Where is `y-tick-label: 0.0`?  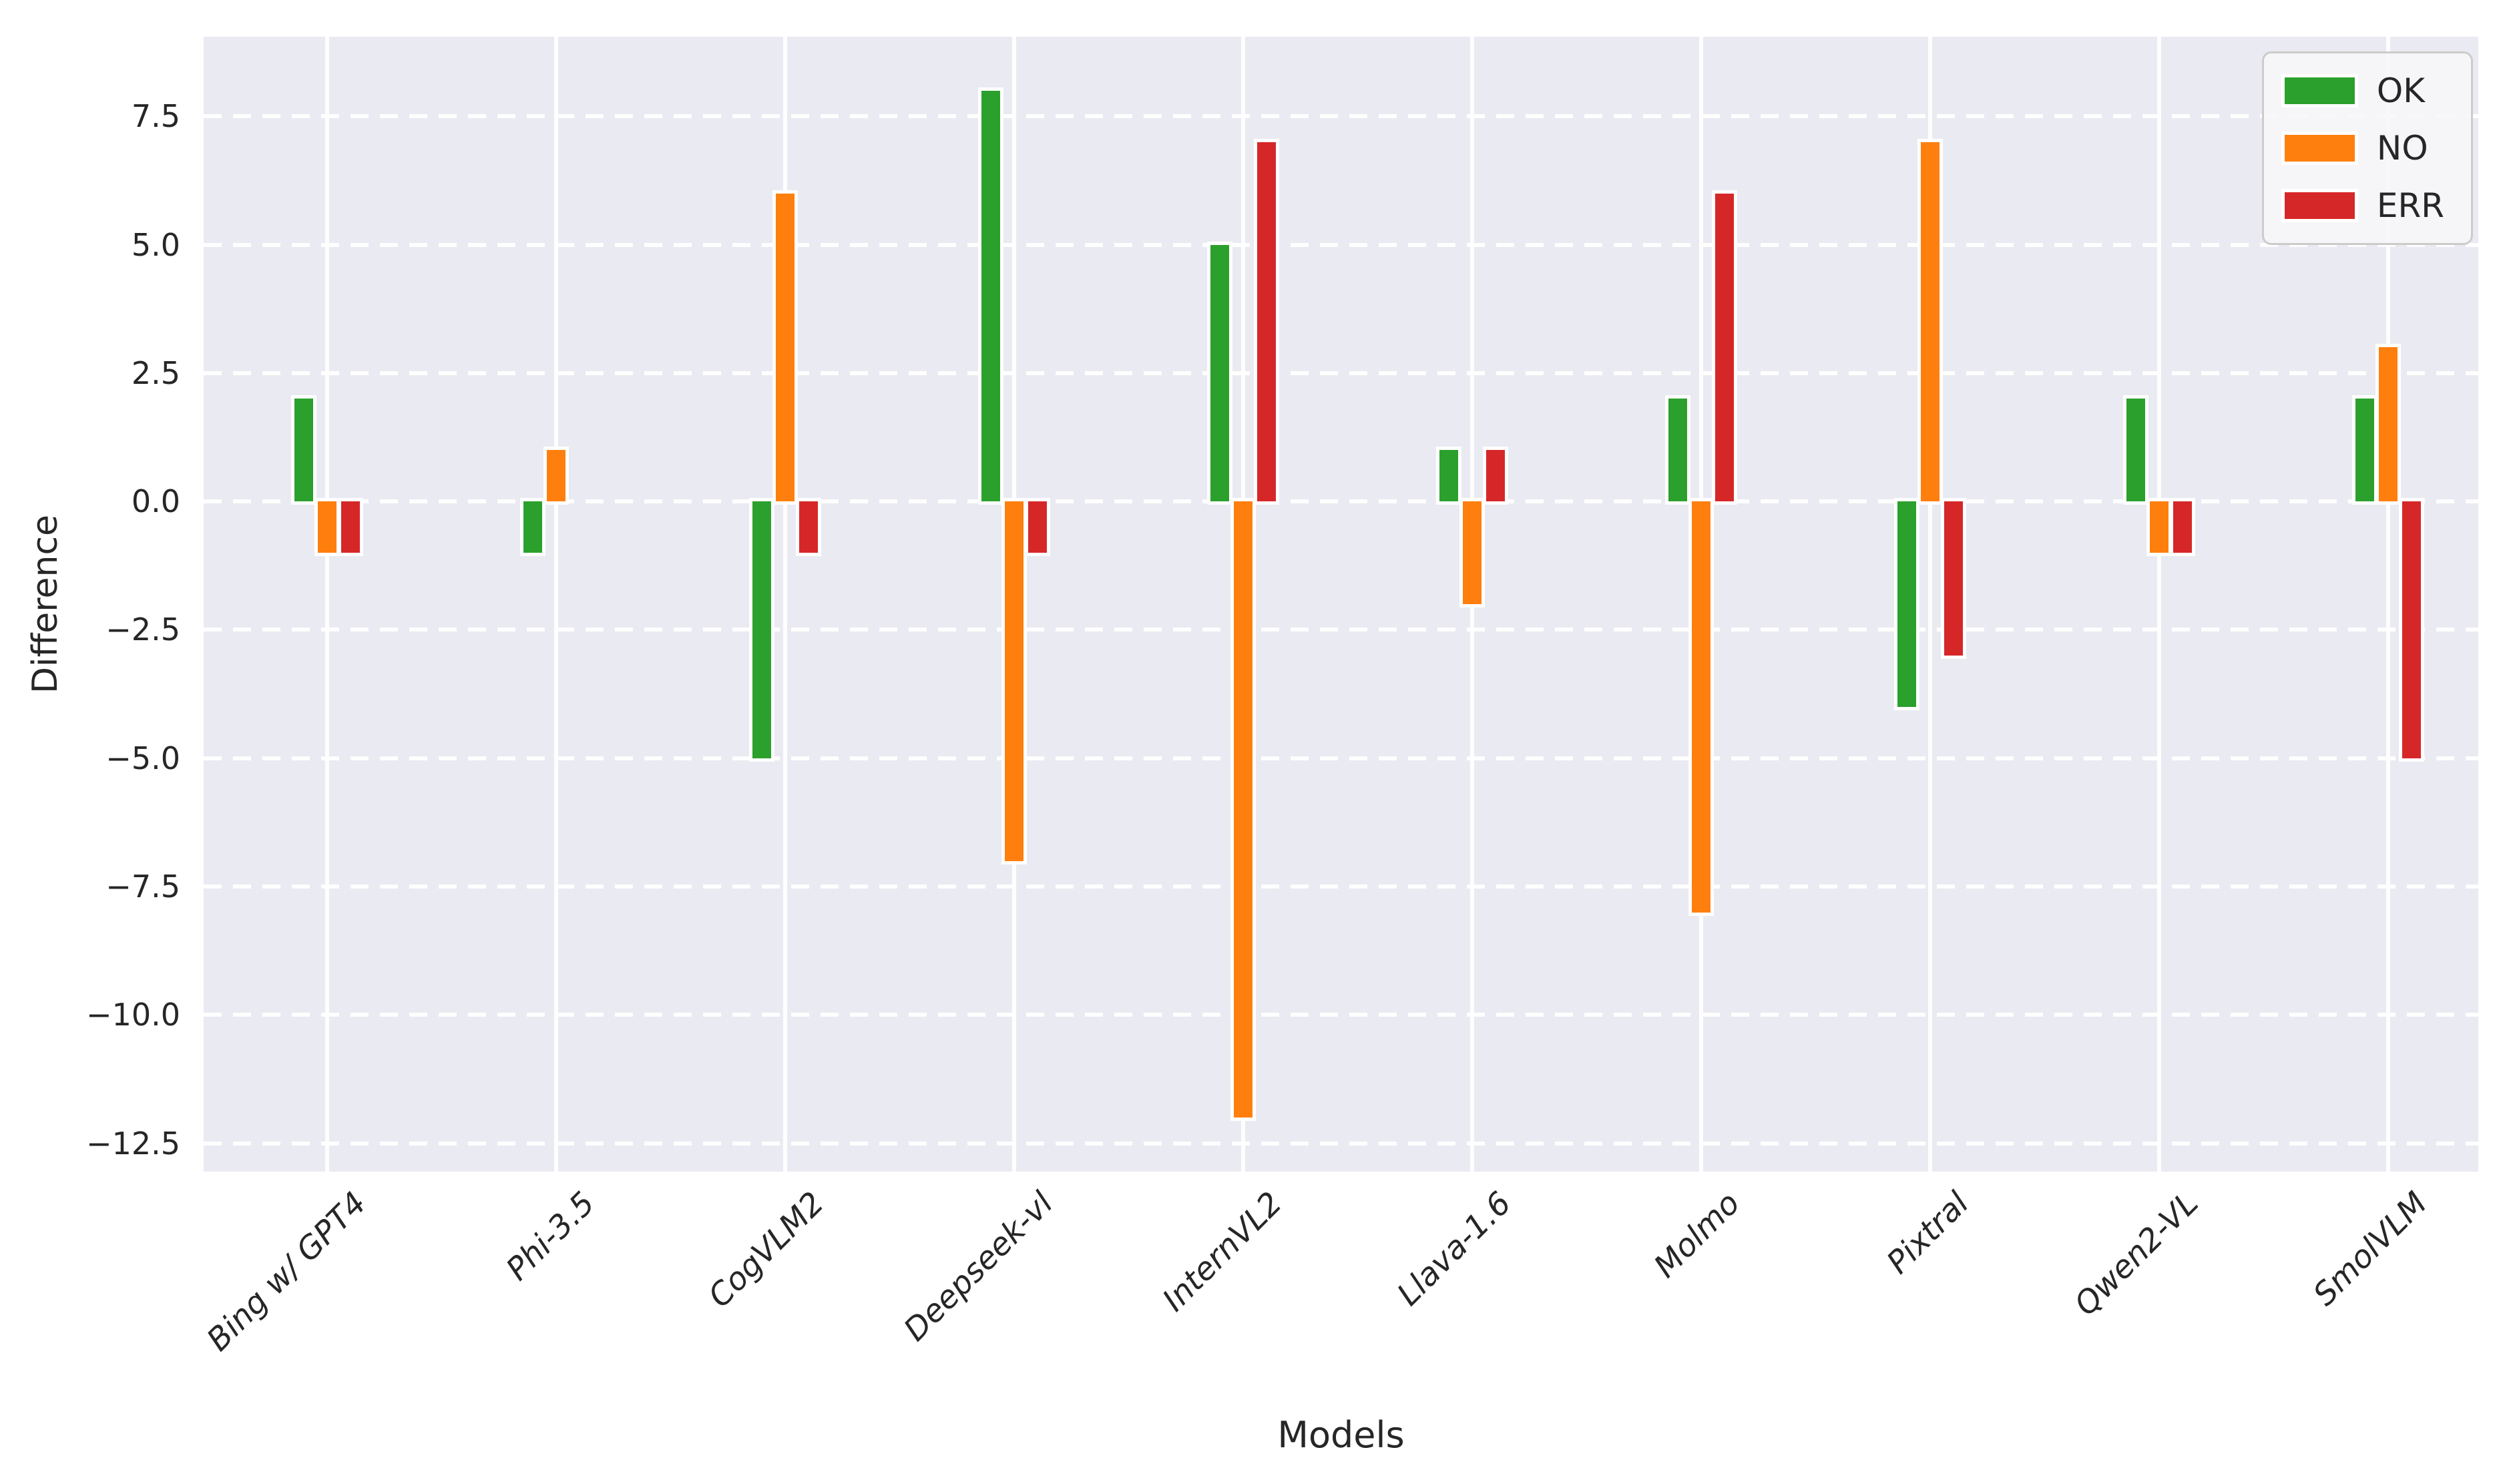
y-tick-label: 0.0 is located at coordinates (155, 501).